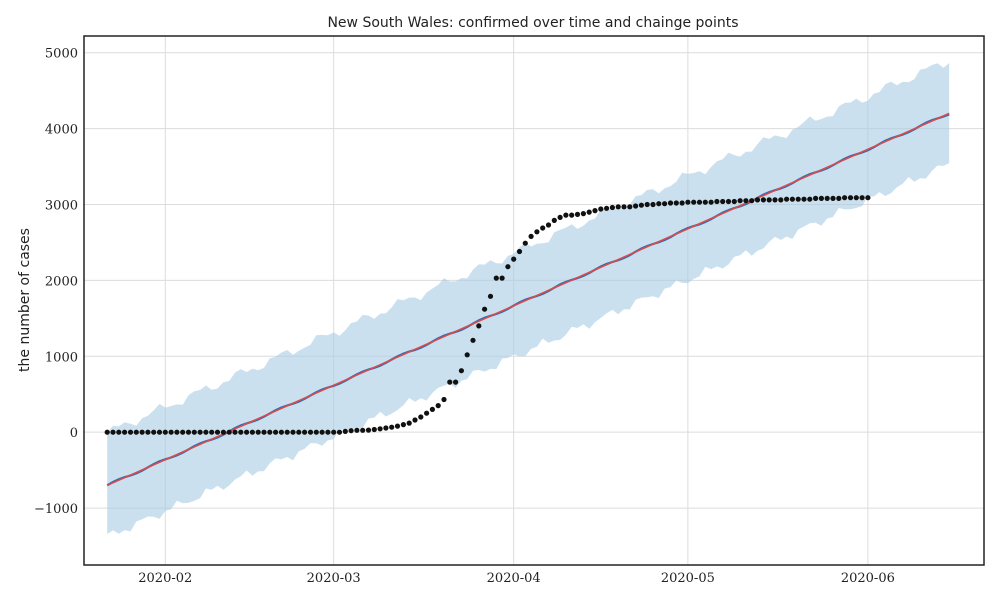 The width and height of the screenshot is (1000, 600). Describe the element at coordinates (61, 281) in the screenshot. I see `y-tick-label: 2000` at that location.